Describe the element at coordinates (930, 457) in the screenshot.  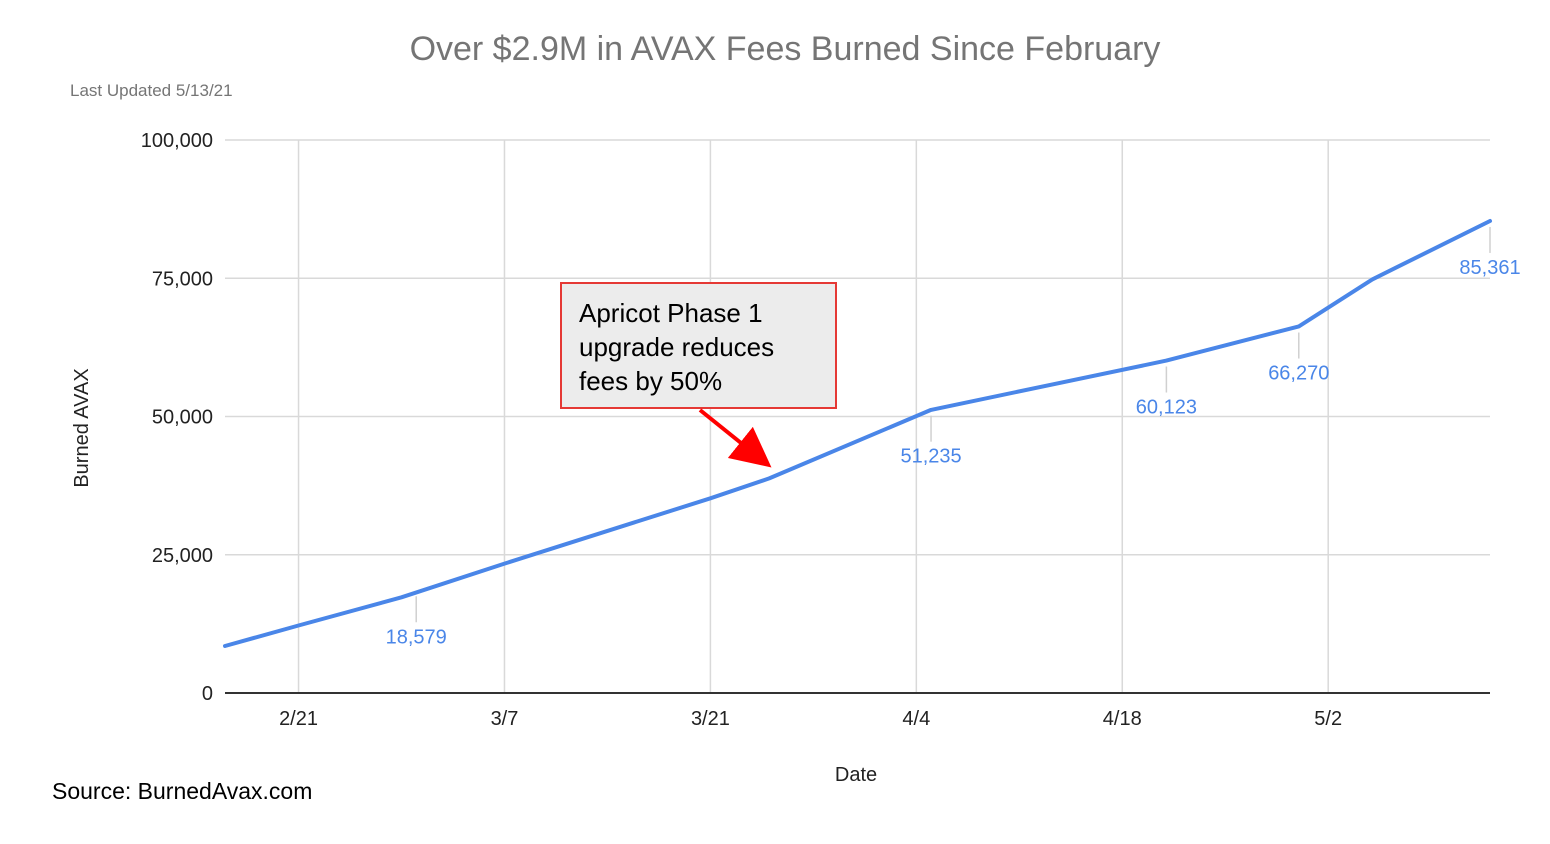
I see `data-label: 51,235` at that location.